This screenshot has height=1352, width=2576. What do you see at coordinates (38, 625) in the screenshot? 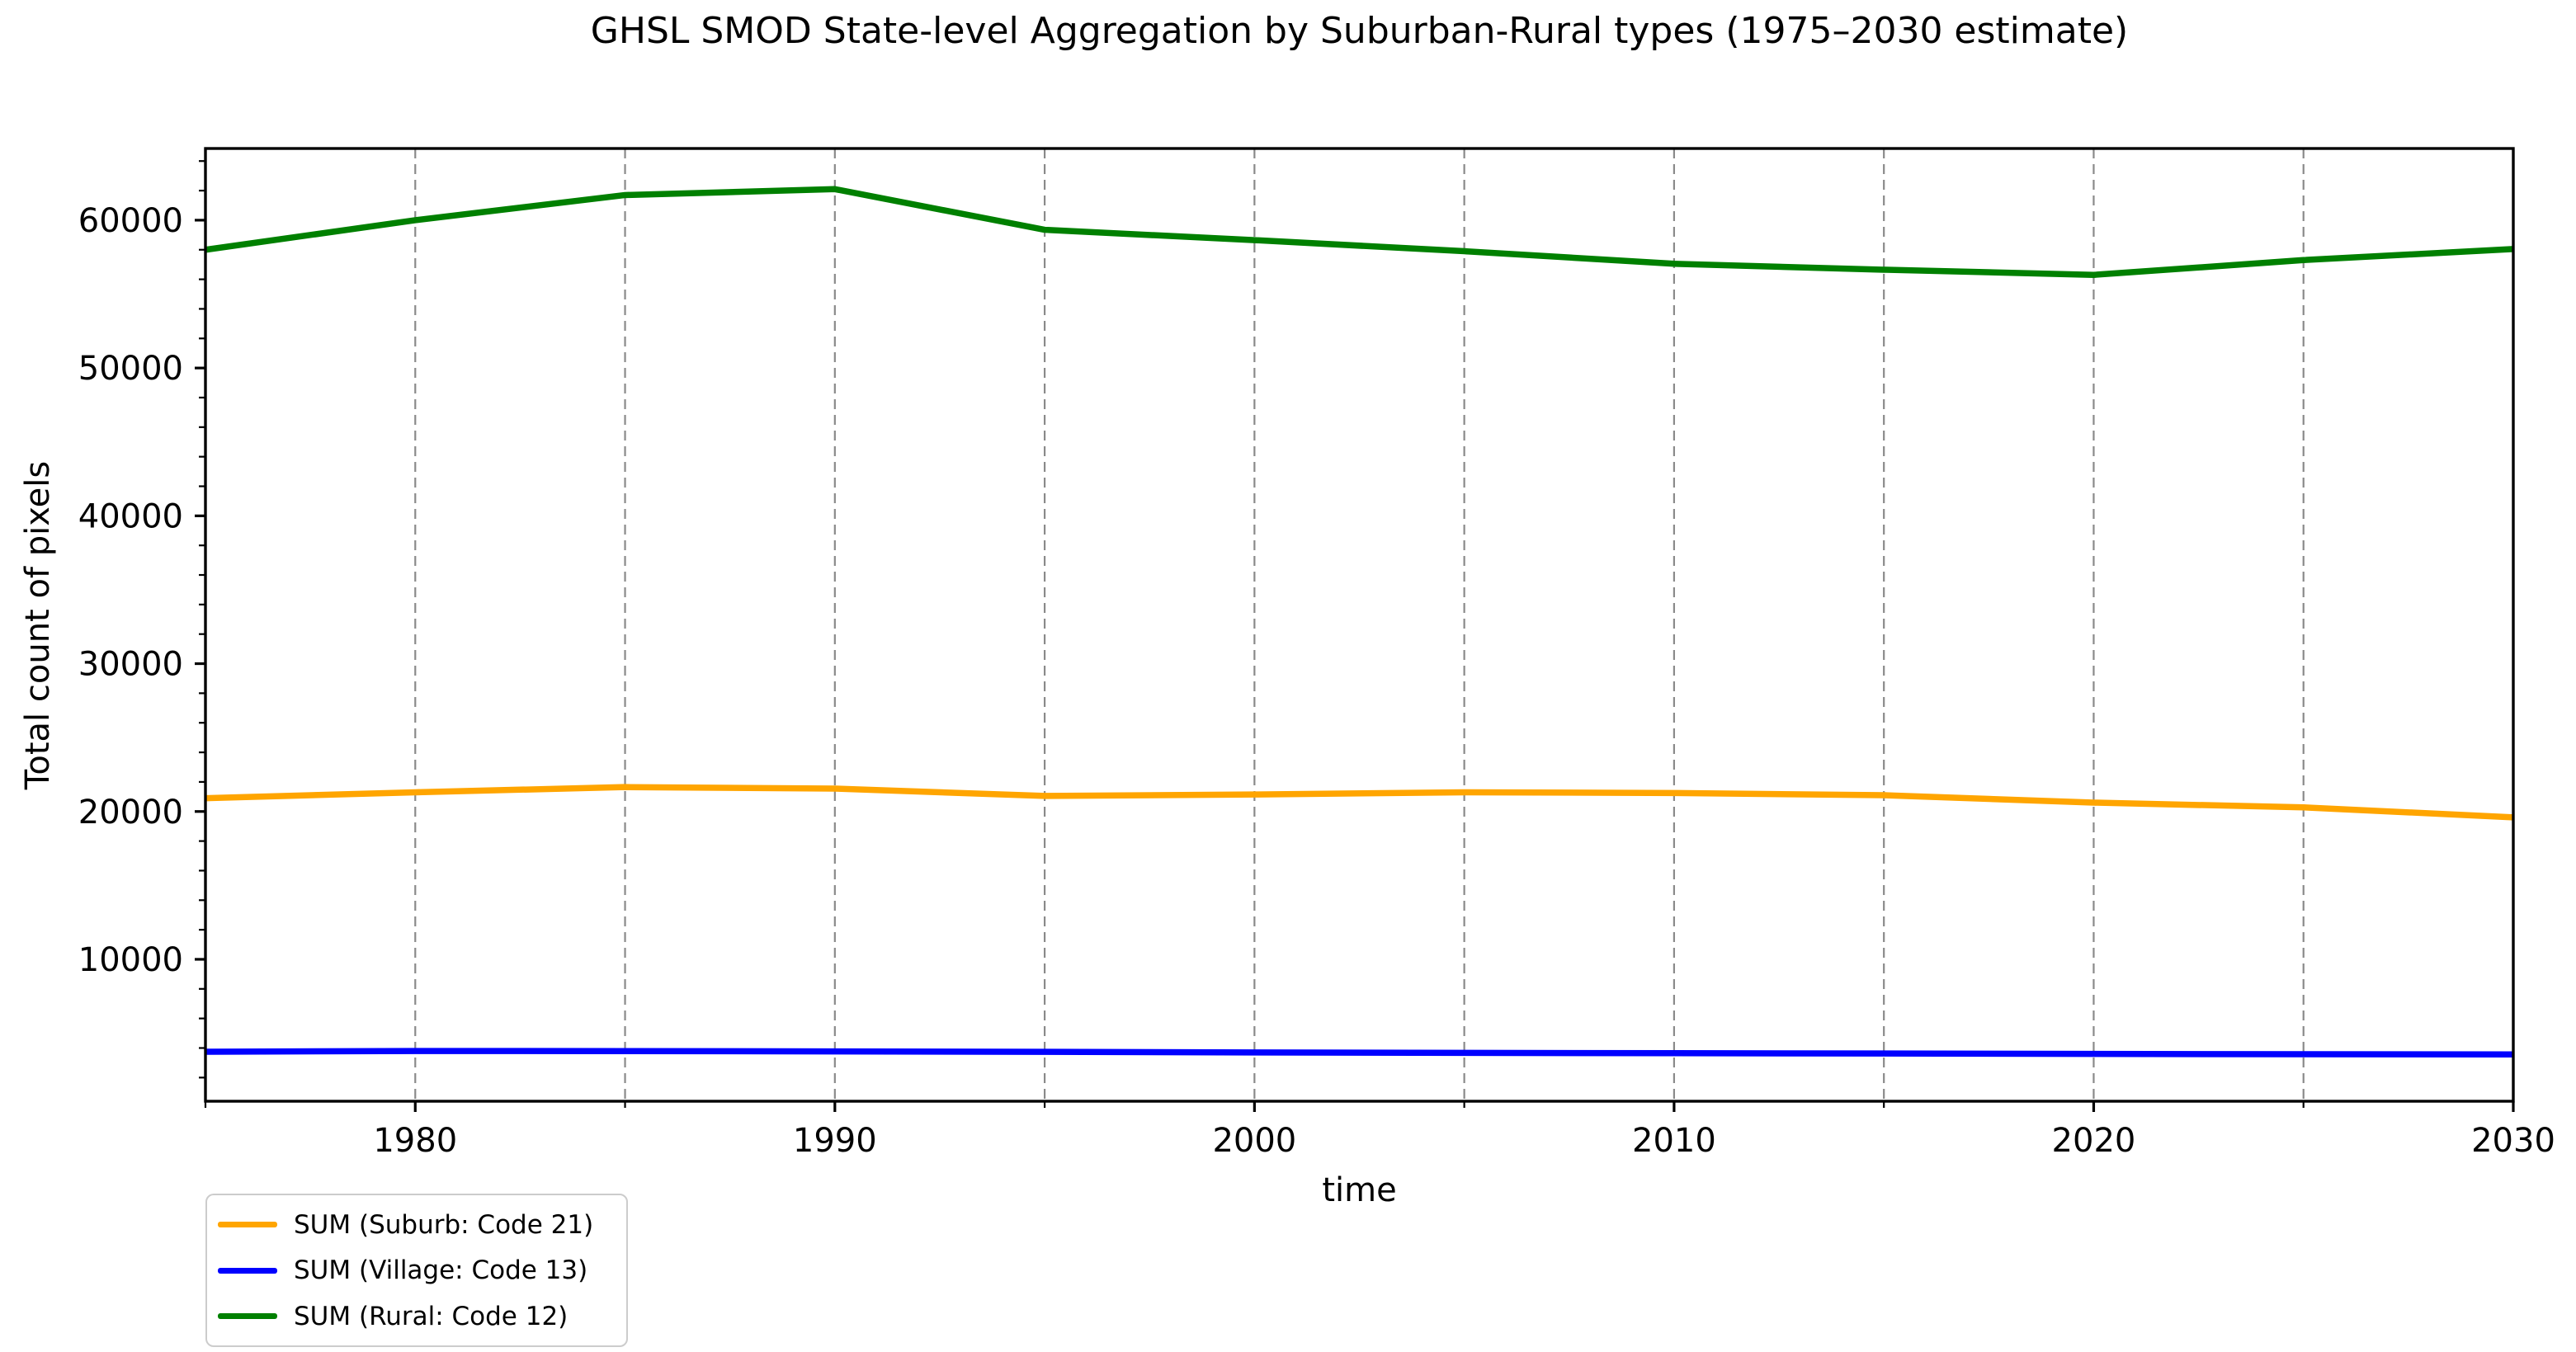
I see `y-axis-label: Total count of pixels` at bounding box center [38, 625].